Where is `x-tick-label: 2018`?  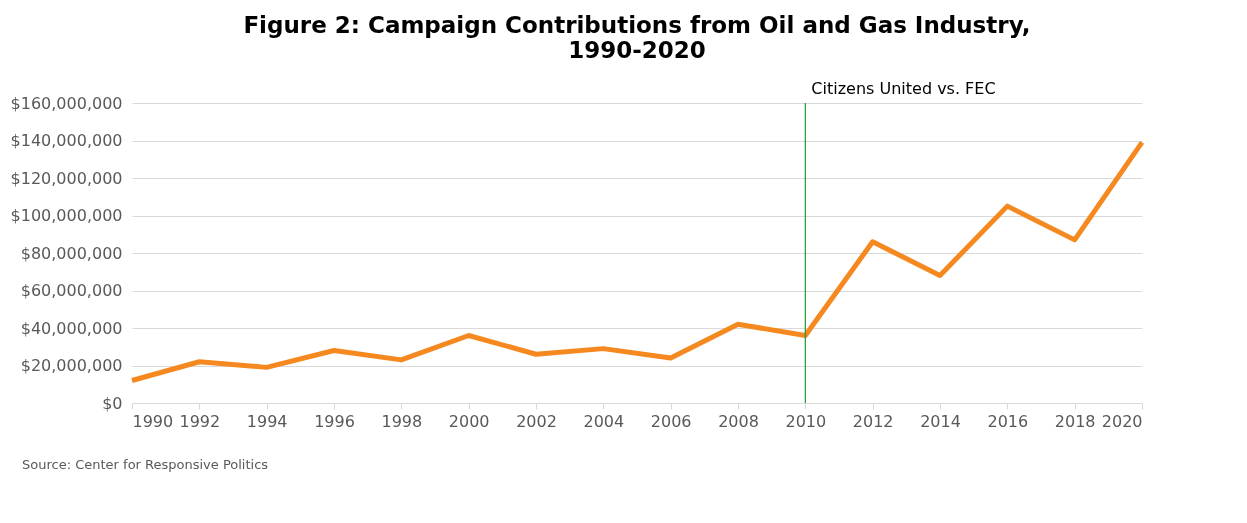 x-tick-label: 2018 is located at coordinates (1075, 421).